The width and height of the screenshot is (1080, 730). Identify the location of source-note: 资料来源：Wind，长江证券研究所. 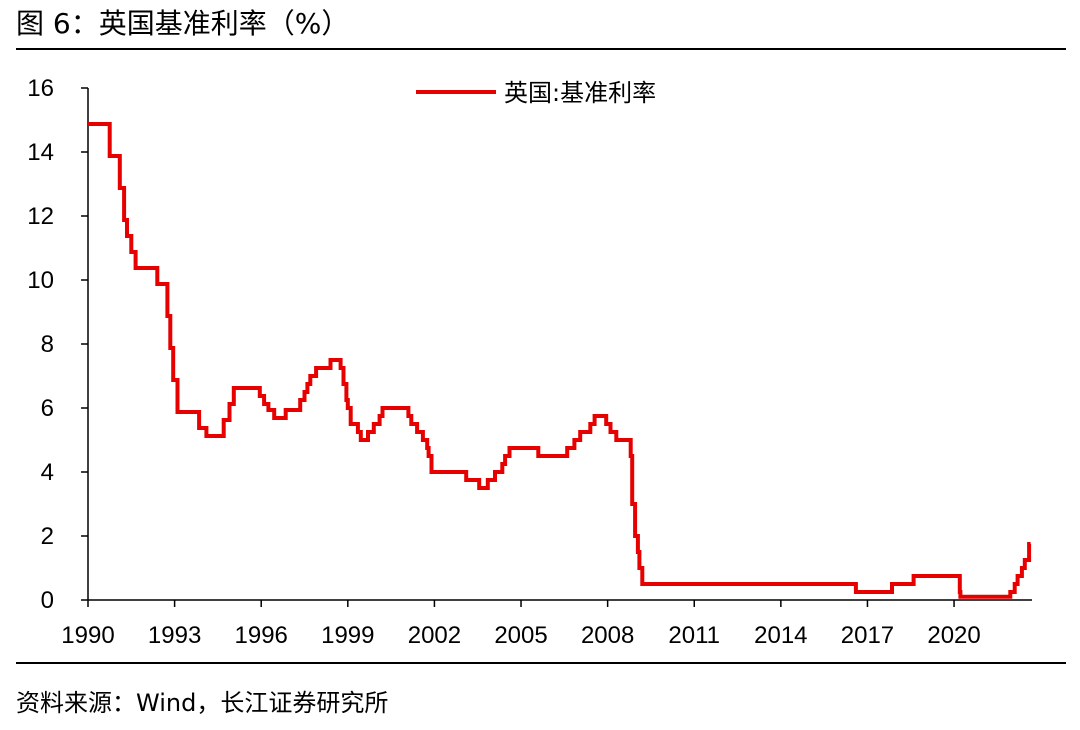
(202, 703).